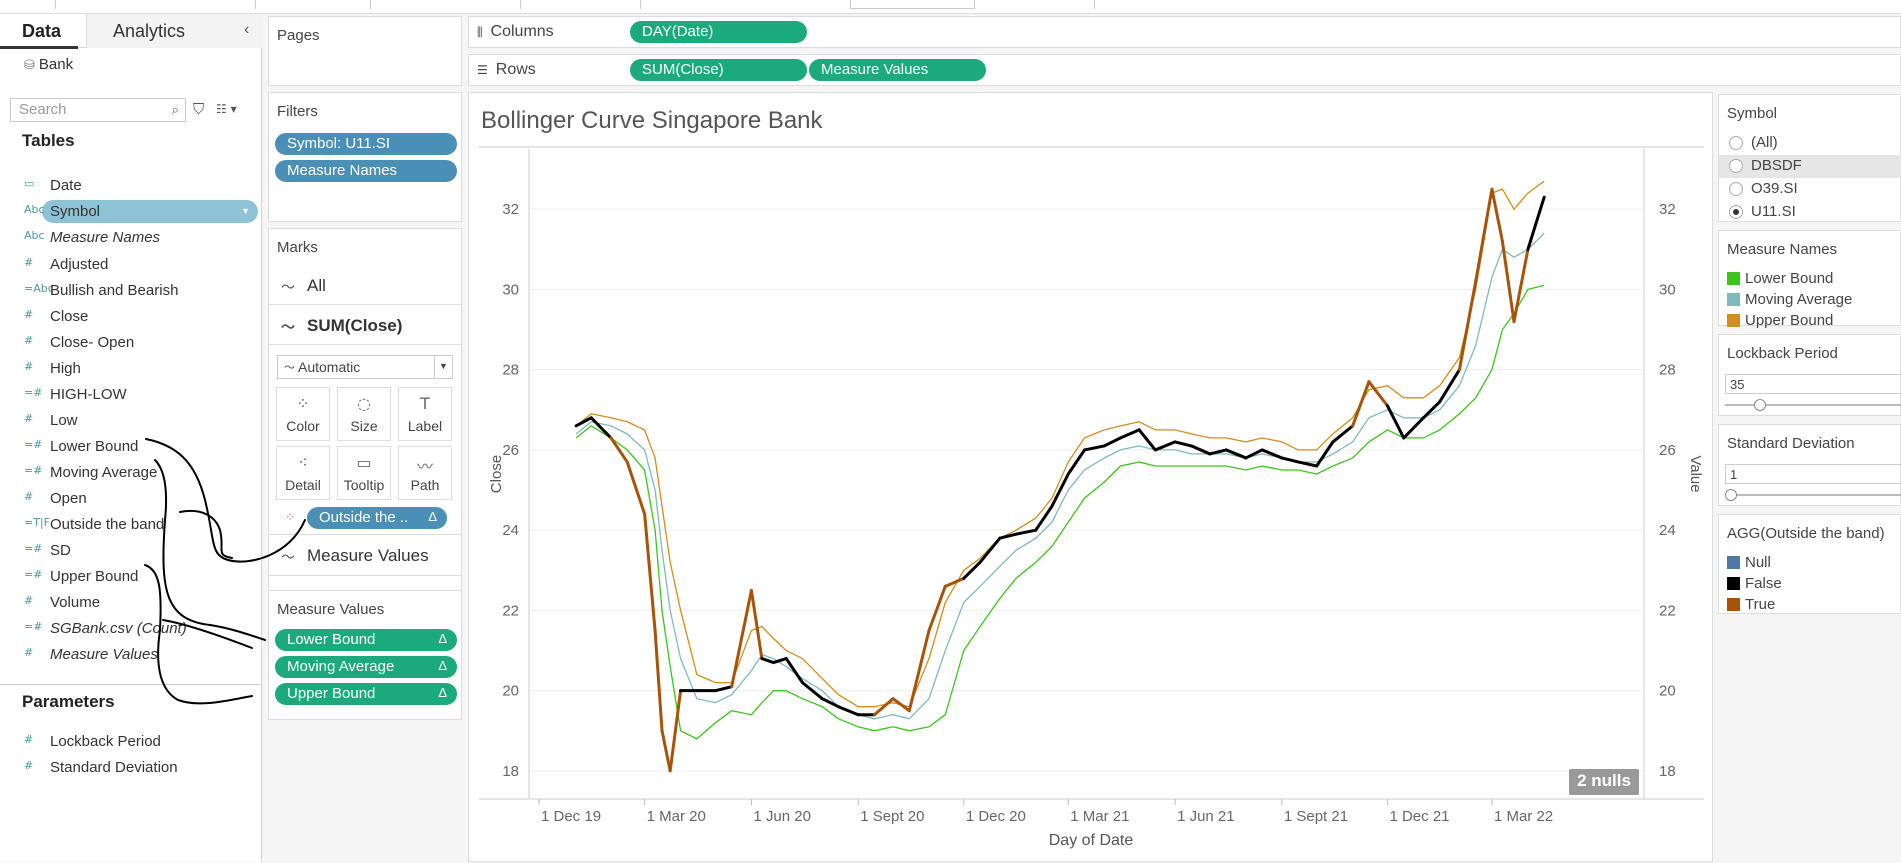 Image resolution: width=1901 pixels, height=863 pixels. I want to click on sd-slider, so click(1813, 495).